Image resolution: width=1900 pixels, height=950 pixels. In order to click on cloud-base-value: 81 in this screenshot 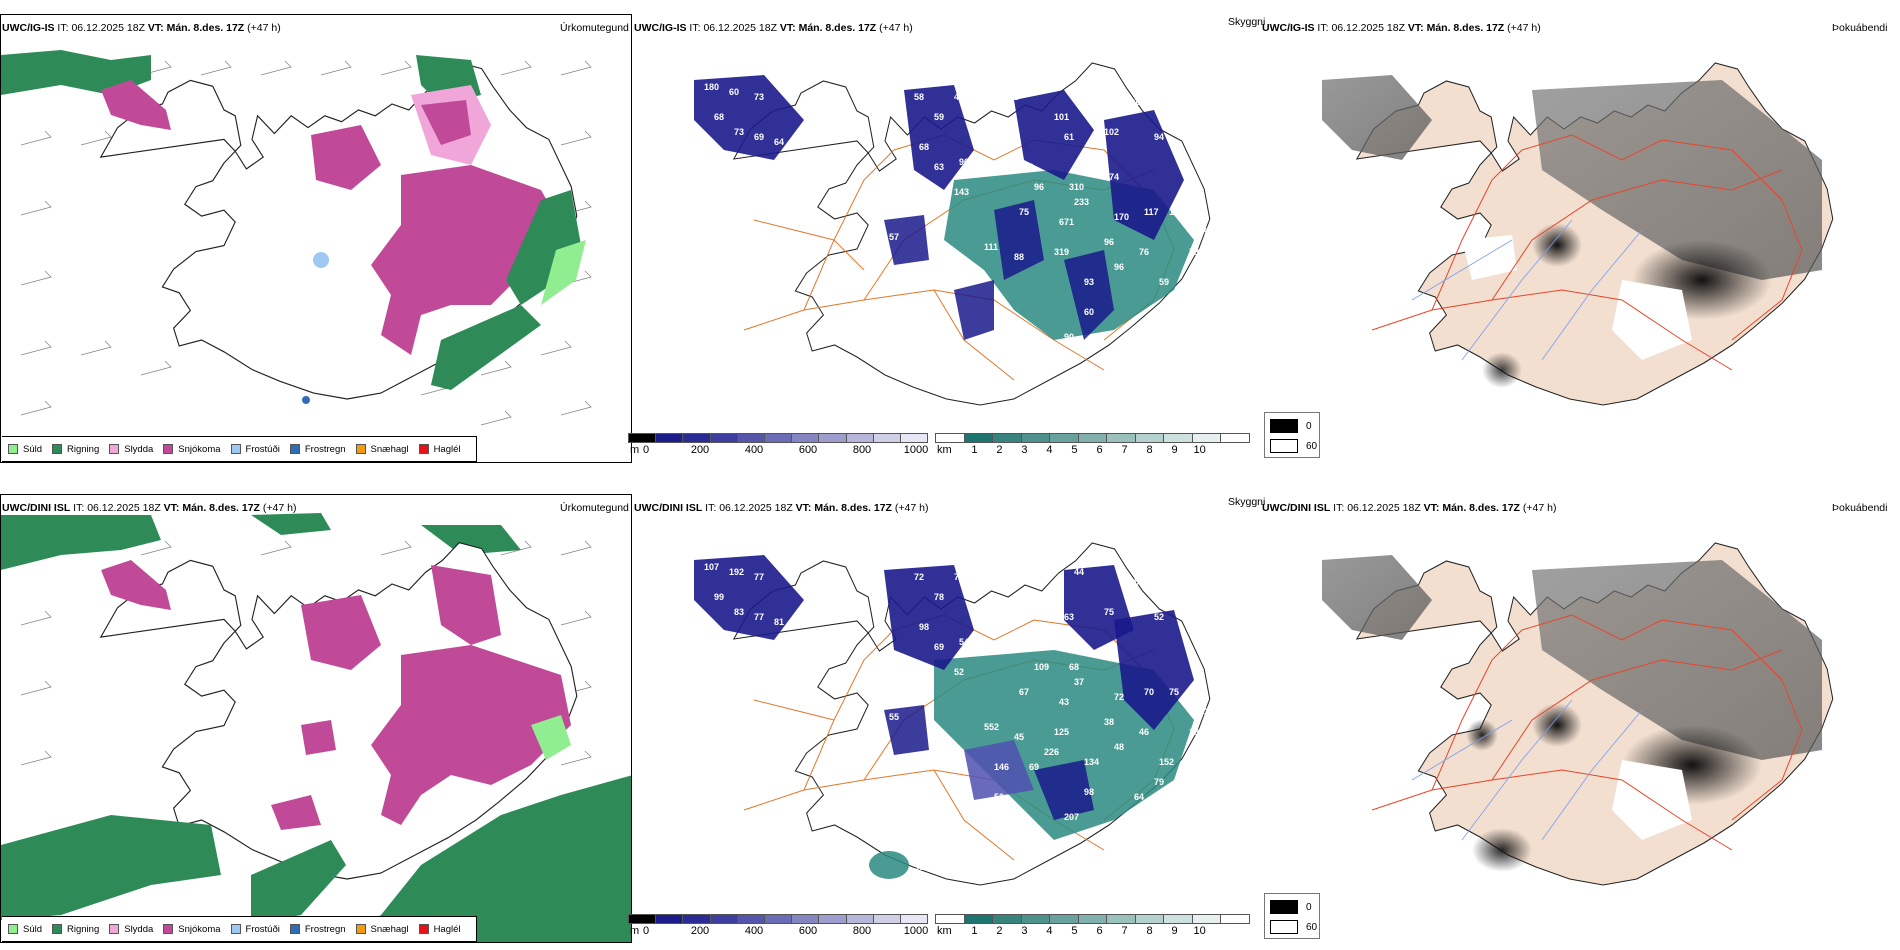, I will do `click(779, 622)`.